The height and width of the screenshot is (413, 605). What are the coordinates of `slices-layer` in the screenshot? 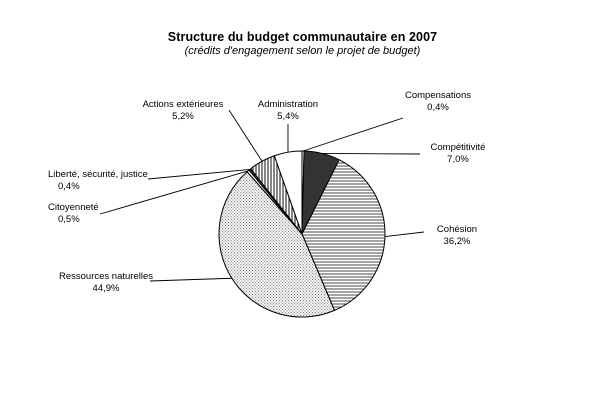 It's located at (302, 234).